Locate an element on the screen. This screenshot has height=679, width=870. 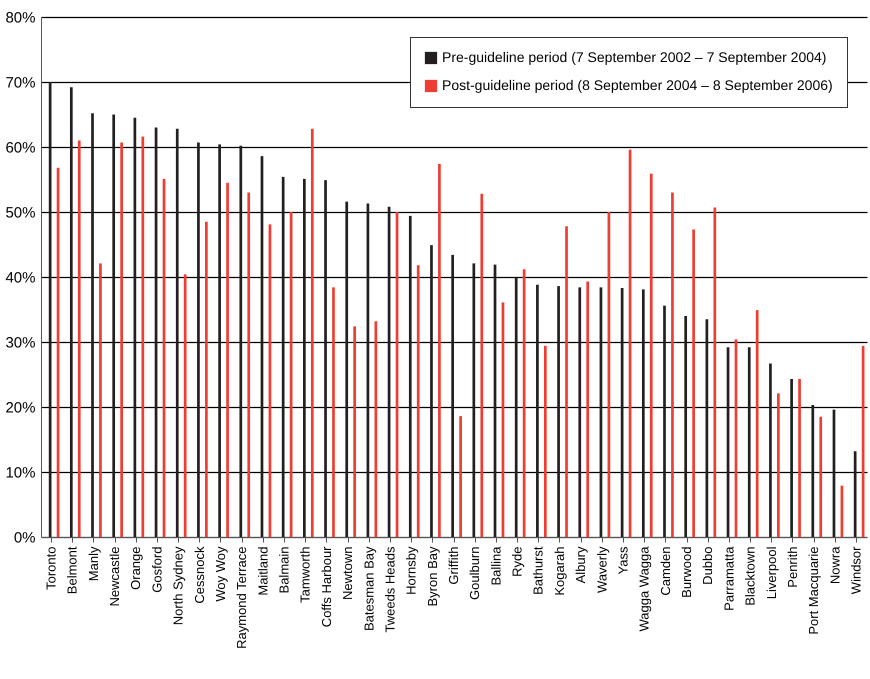
x-tick-label: Burwood is located at coordinates (686, 572).